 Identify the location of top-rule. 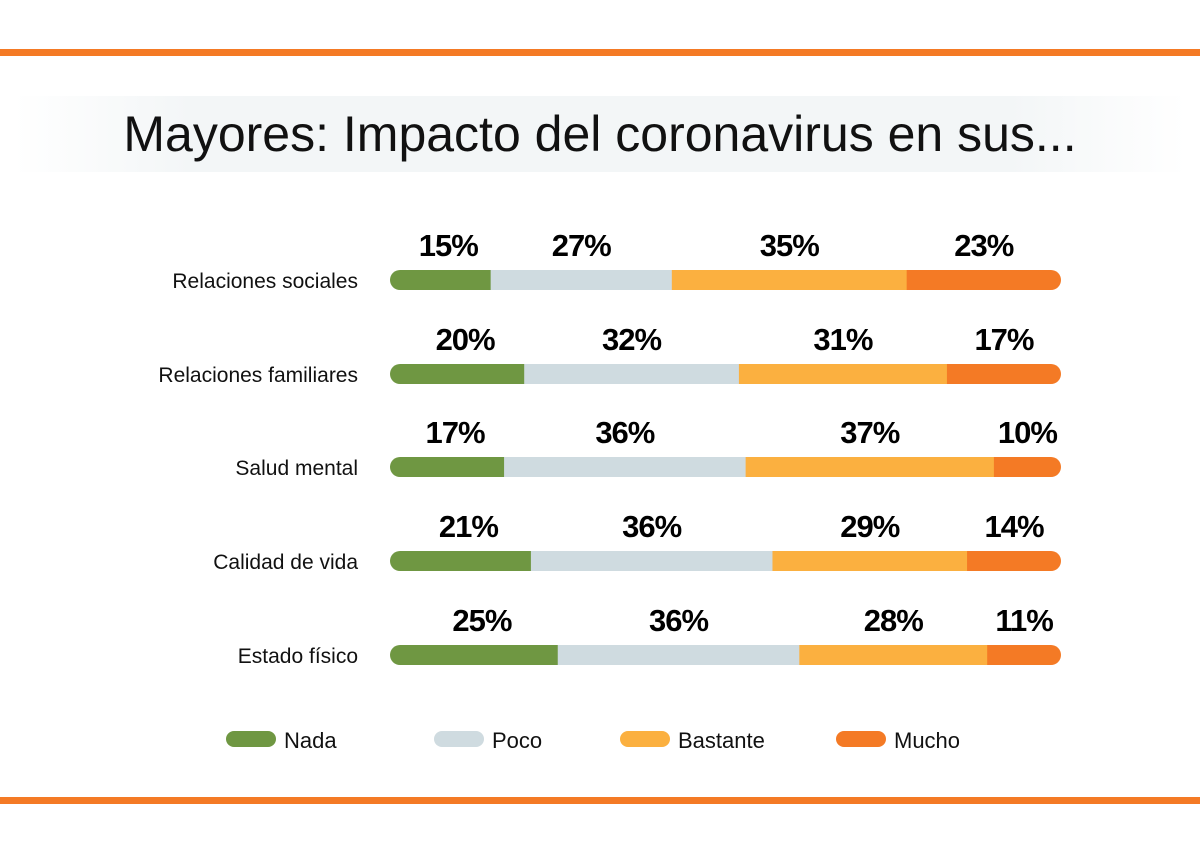
(600, 52).